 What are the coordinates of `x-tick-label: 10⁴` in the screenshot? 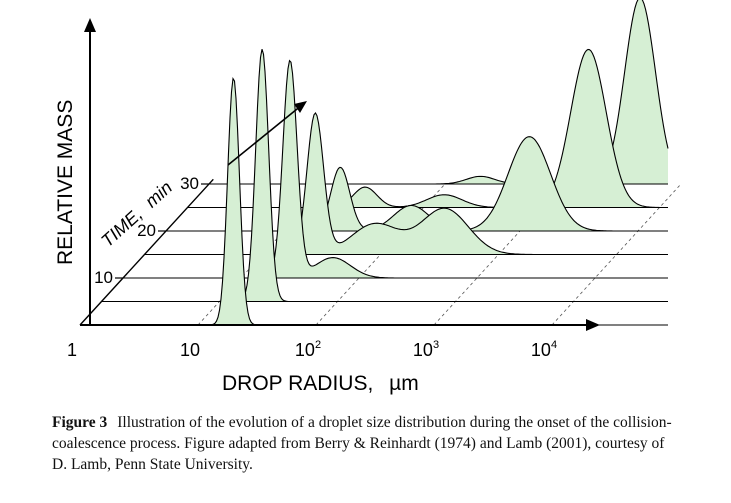 It's located at (544, 349).